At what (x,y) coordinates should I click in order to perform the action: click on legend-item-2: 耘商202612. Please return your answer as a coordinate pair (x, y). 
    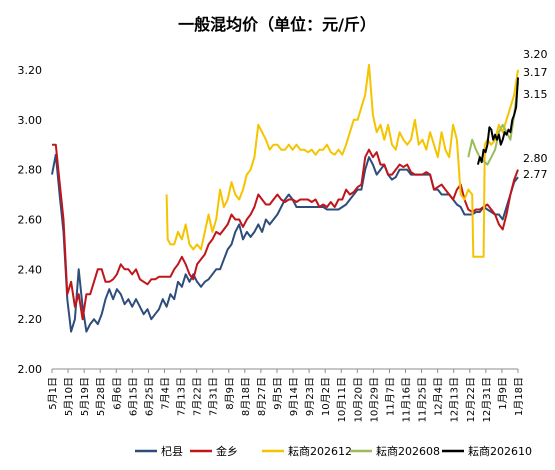
    Looking at the image, I should click on (307, 451).